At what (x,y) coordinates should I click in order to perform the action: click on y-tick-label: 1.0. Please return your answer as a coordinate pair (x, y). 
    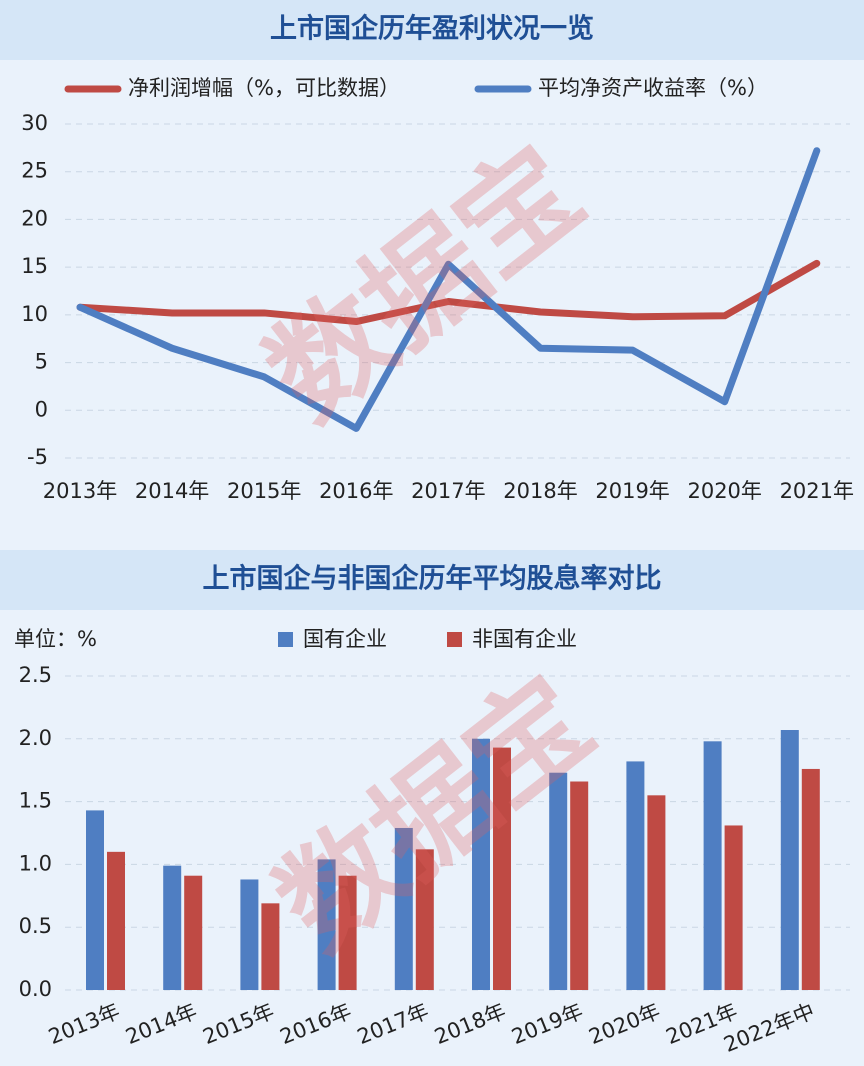
    Looking at the image, I should click on (35, 863).